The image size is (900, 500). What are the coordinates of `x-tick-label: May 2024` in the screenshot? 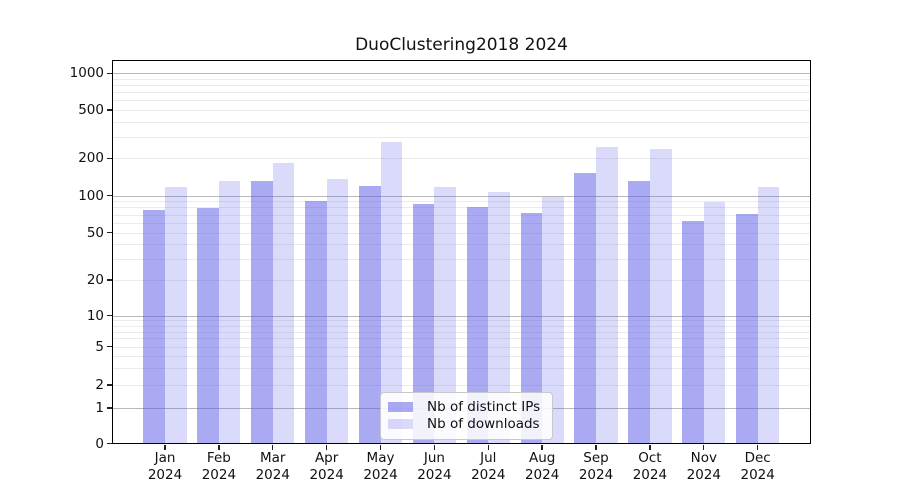 It's located at (380, 466).